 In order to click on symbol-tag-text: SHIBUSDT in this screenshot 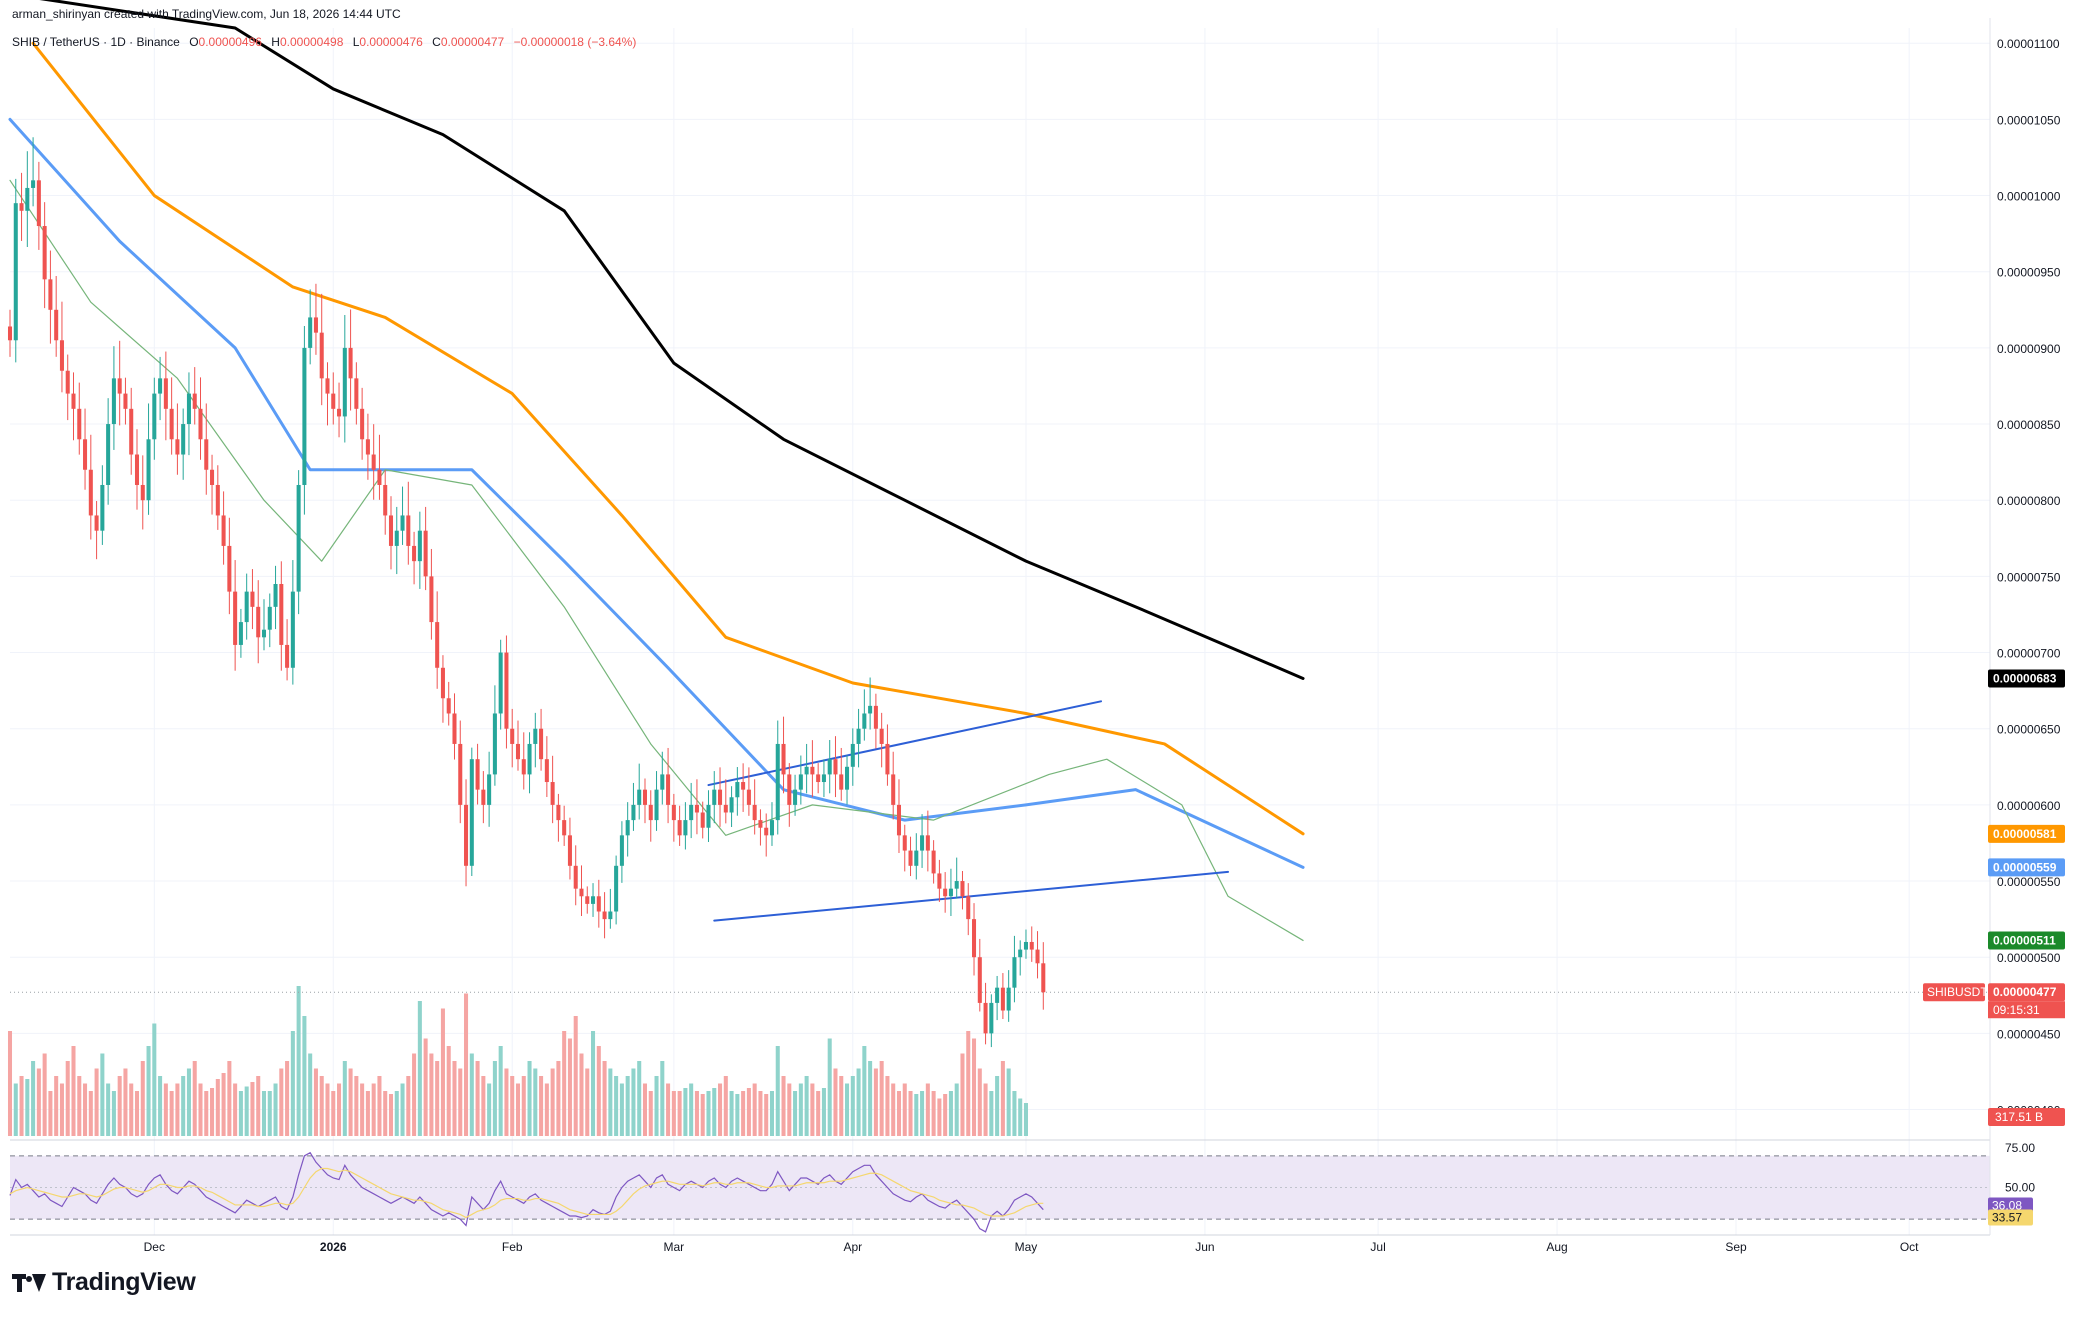, I will do `click(1957, 992)`.